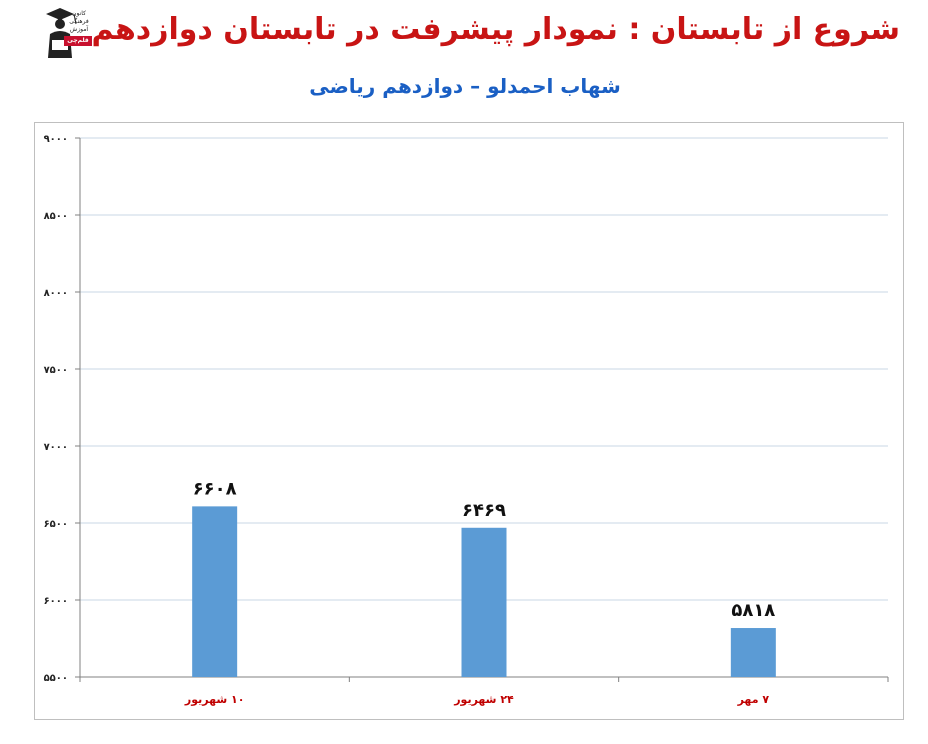 This screenshot has height=744, width=928. Describe the element at coordinates (484, 510) in the screenshot. I see `data-label: ۶۴۶۹` at that location.